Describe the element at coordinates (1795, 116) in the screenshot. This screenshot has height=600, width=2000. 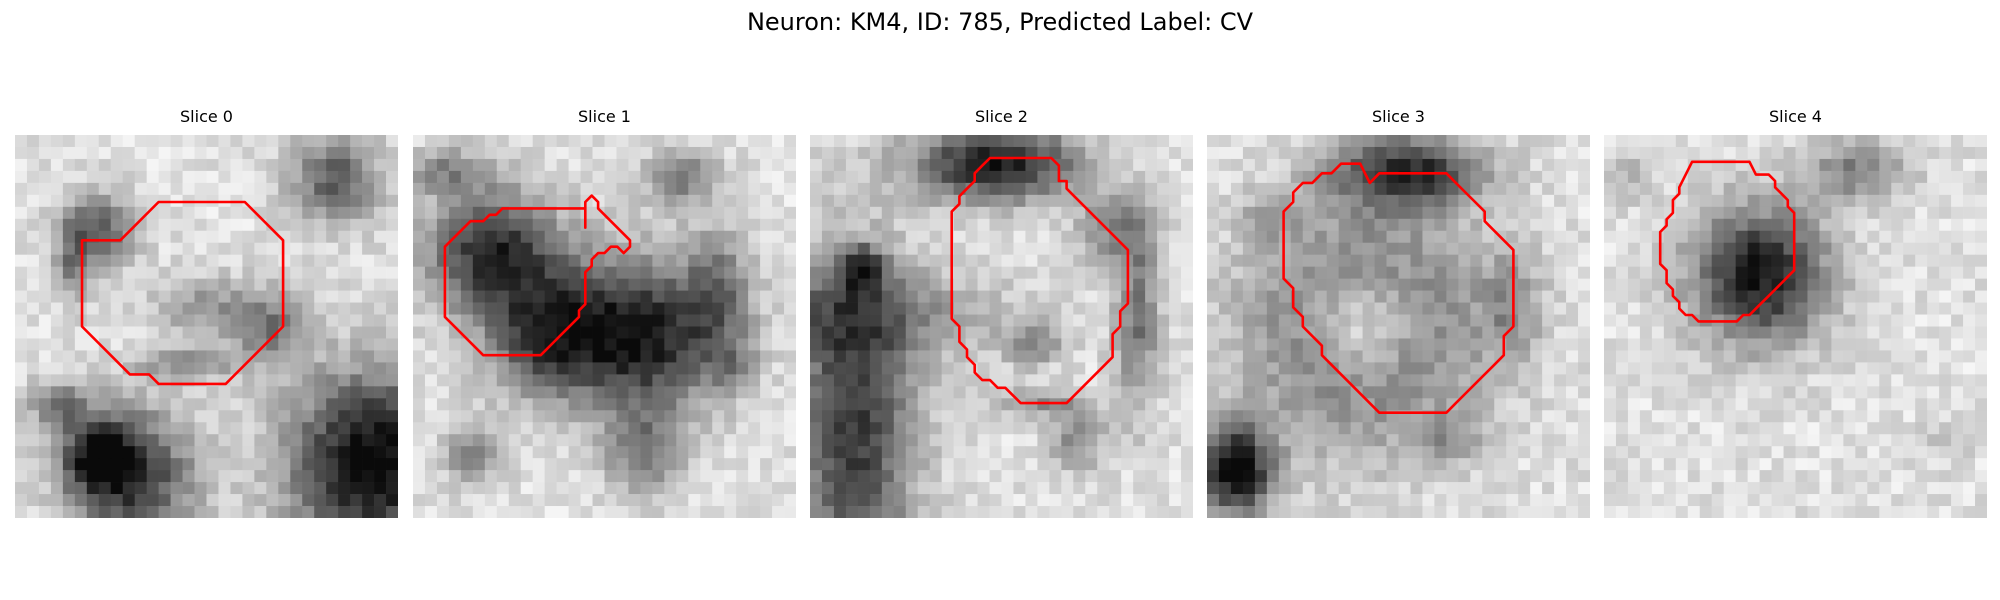
I see `slice-title-4: Slice 4` at that location.